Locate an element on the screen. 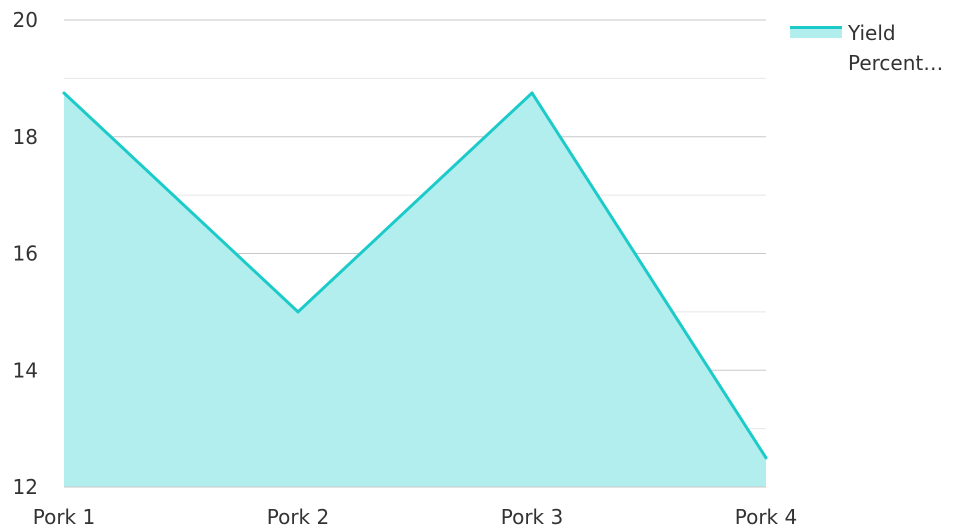  y-tick-label: 16 is located at coordinates (25, 254).